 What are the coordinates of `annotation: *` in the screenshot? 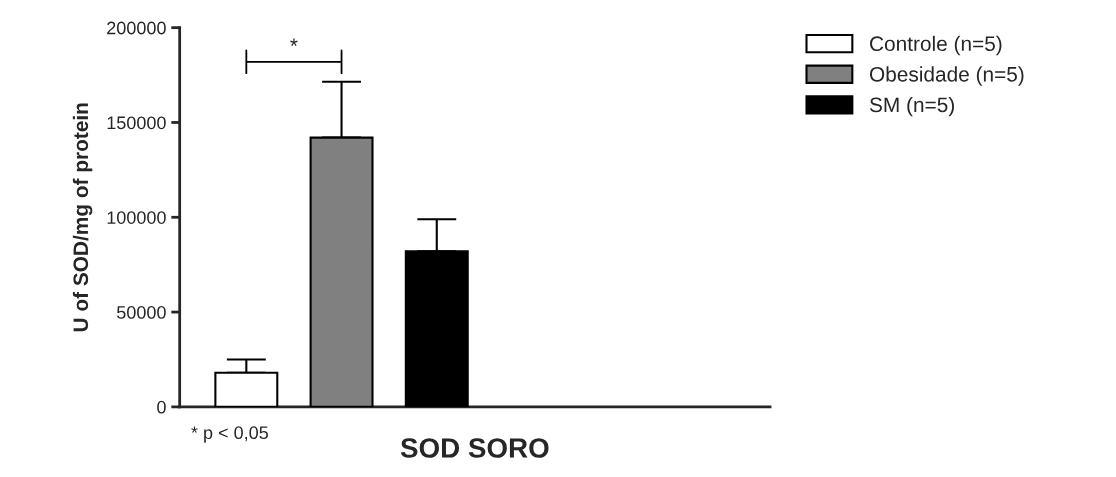 It's located at (294, 42).